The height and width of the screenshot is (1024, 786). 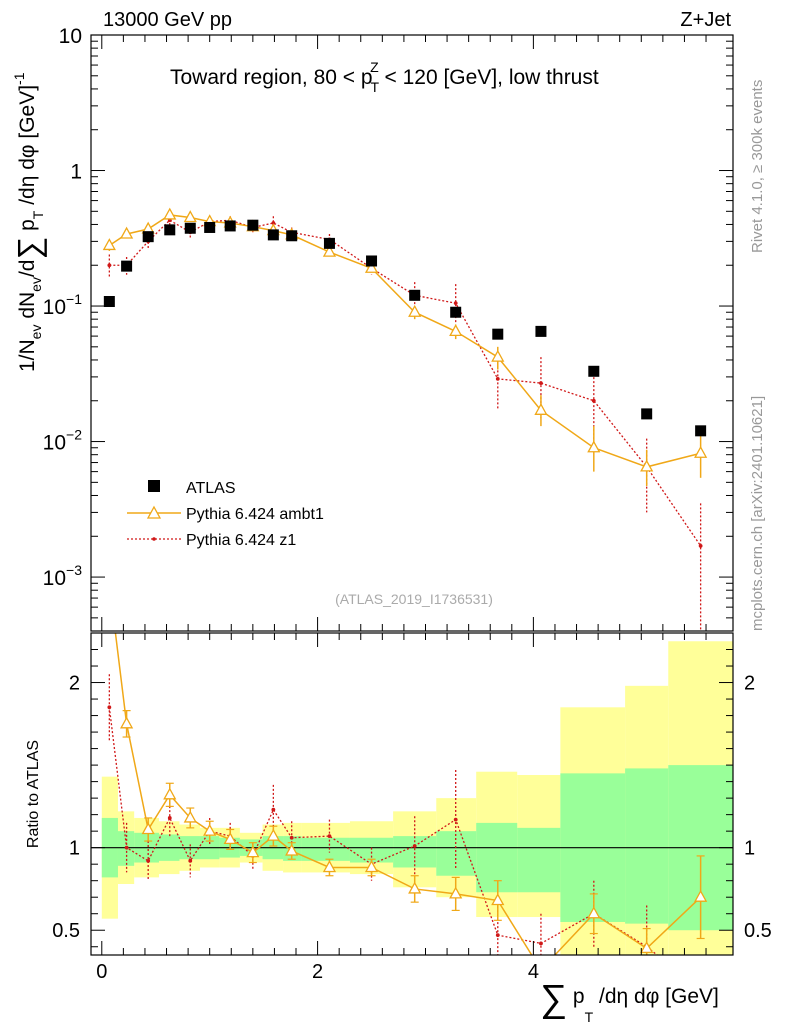 I want to click on xlabel-b: /dη dφ [GeV], so click(x=656, y=996).